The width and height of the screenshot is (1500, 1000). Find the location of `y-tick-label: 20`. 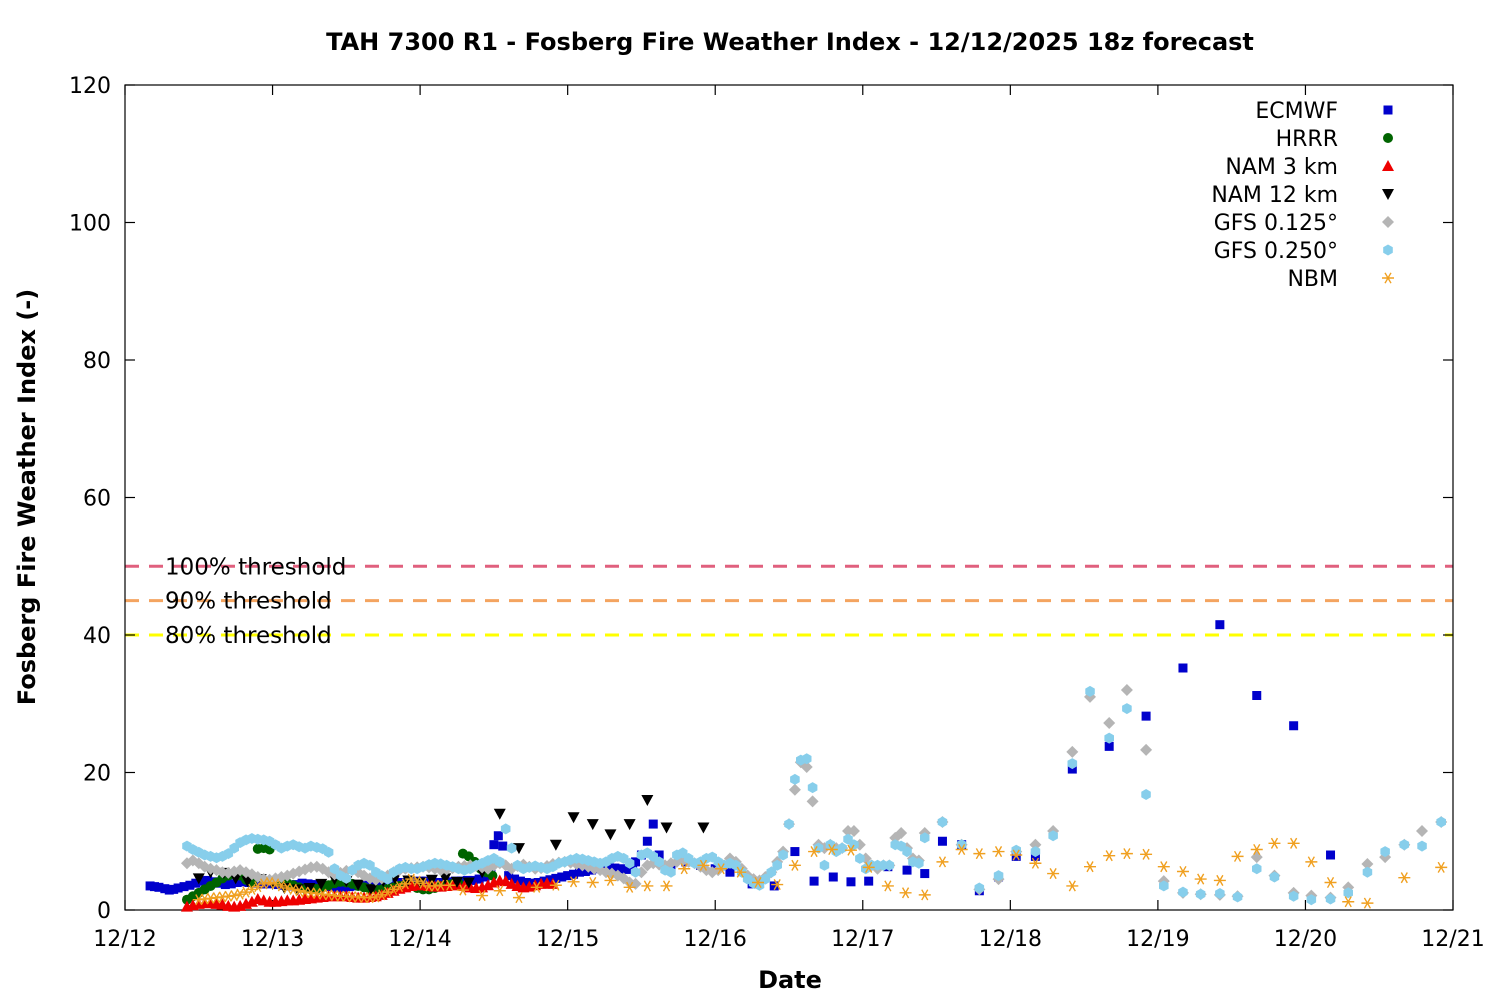

y-tick-label: 20 is located at coordinates (97, 774).